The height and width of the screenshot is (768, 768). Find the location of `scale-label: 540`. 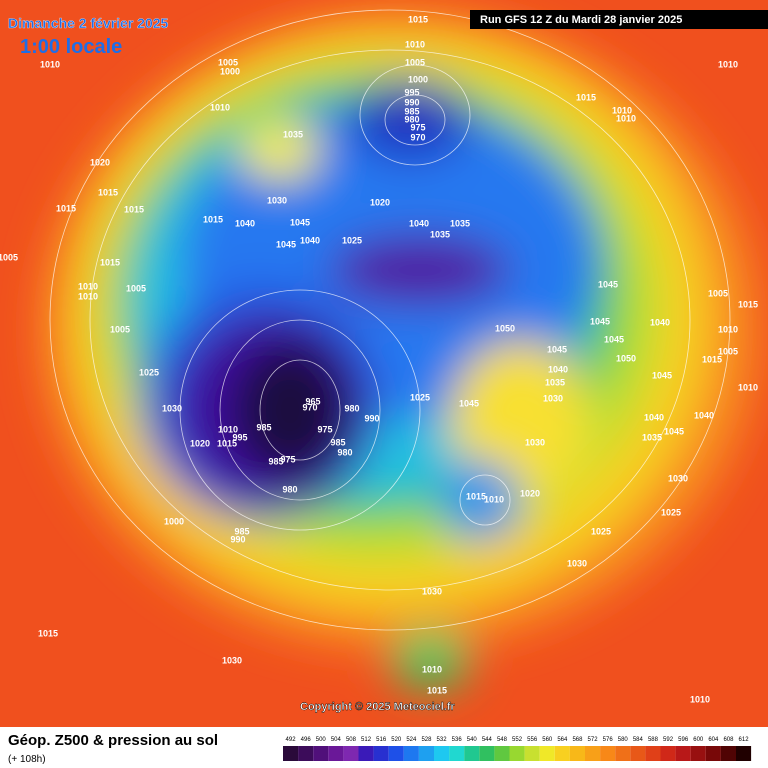

scale-label: 540 is located at coordinates (472, 740).